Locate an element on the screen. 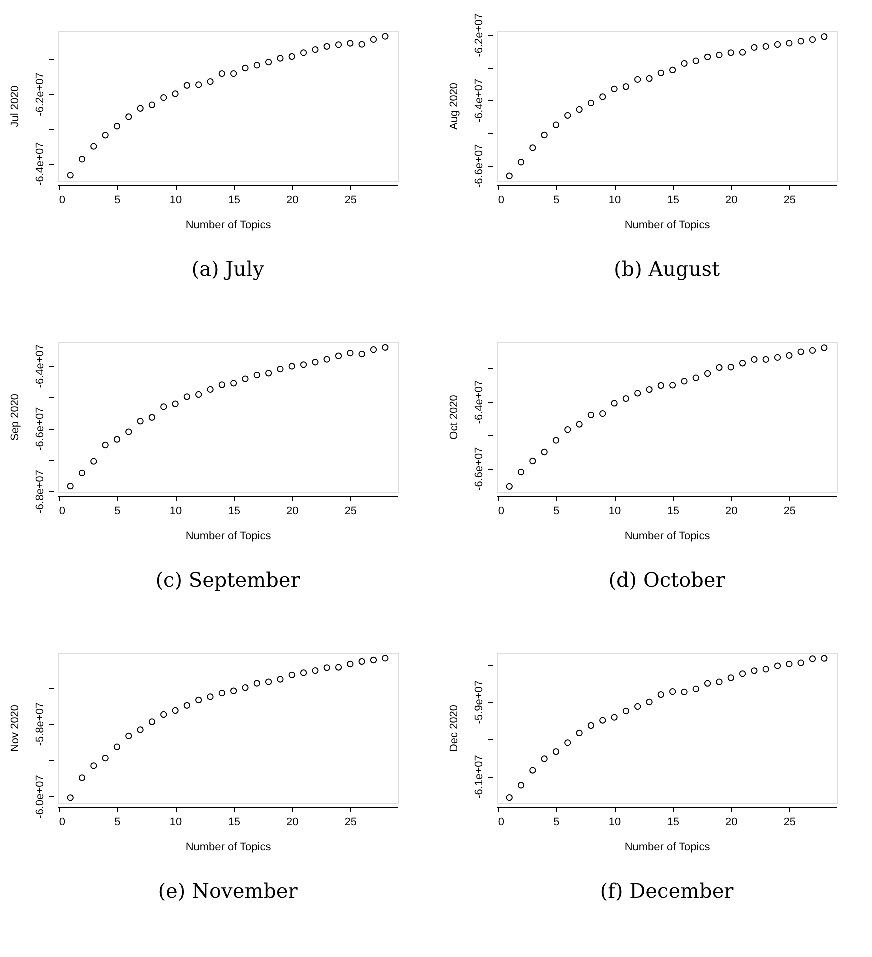  y-axis-title: Jul 2020 is located at coordinates (16, 107).